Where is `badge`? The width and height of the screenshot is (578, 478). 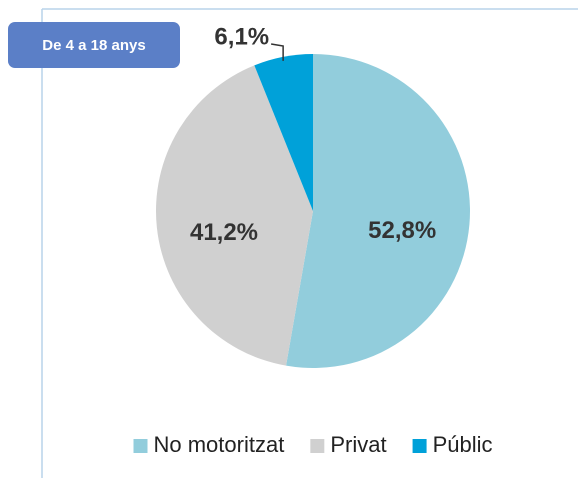
badge is located at coordinates (94, 45).